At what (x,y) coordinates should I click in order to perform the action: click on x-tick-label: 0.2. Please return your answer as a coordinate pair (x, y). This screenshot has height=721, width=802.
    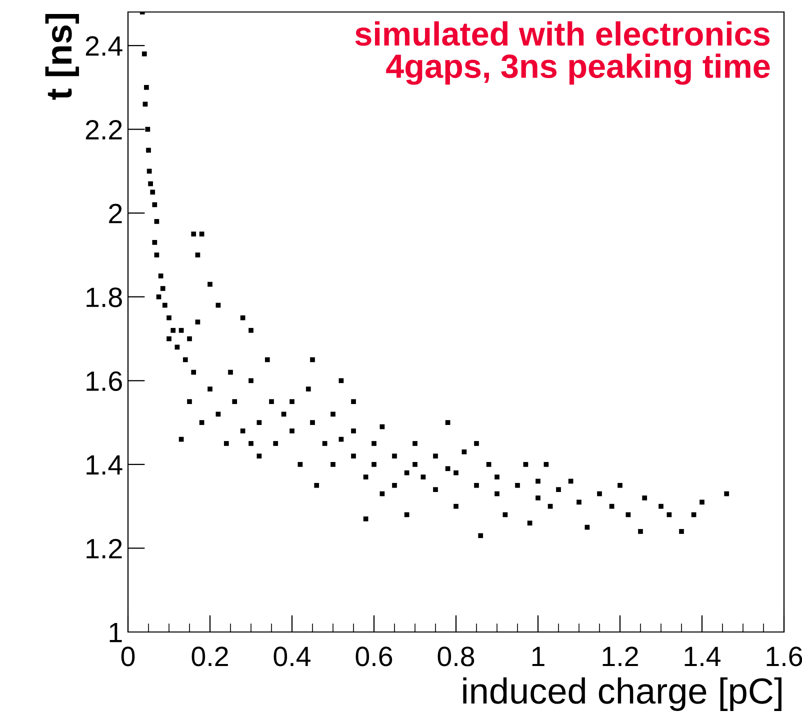
    Looking at the image, I should click on (210, 656).